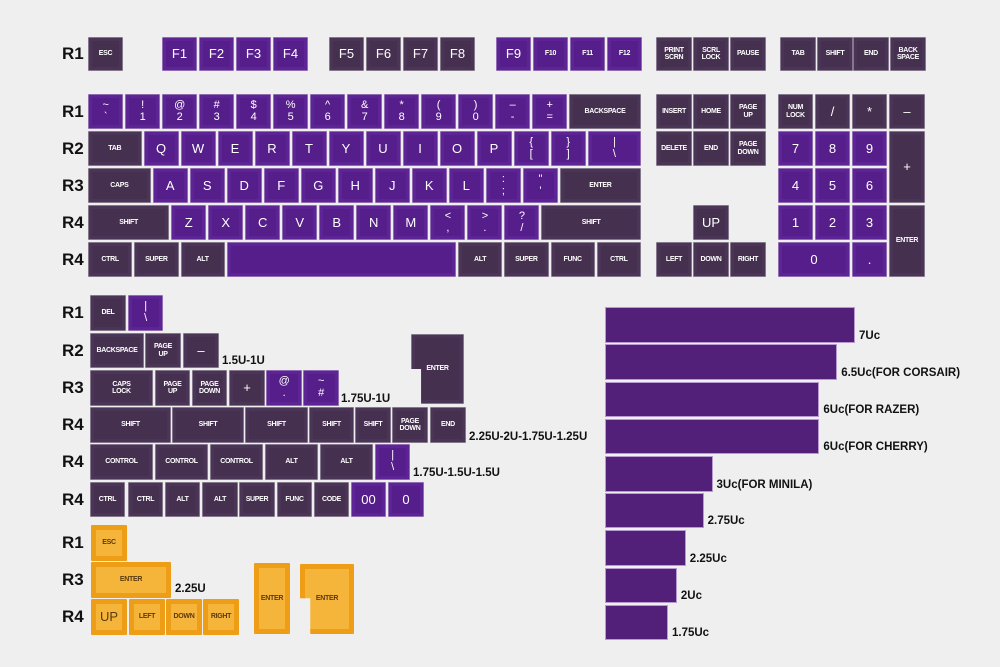 The image size is (1000, 667). I want to click on key-legend: SHIFT, so click(835, 54).